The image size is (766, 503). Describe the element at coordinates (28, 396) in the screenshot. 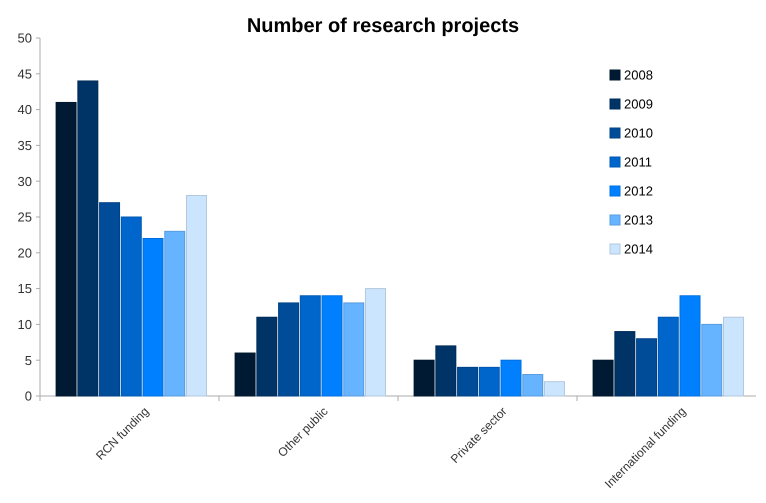

I see `y-tick-label: 0` at that location.